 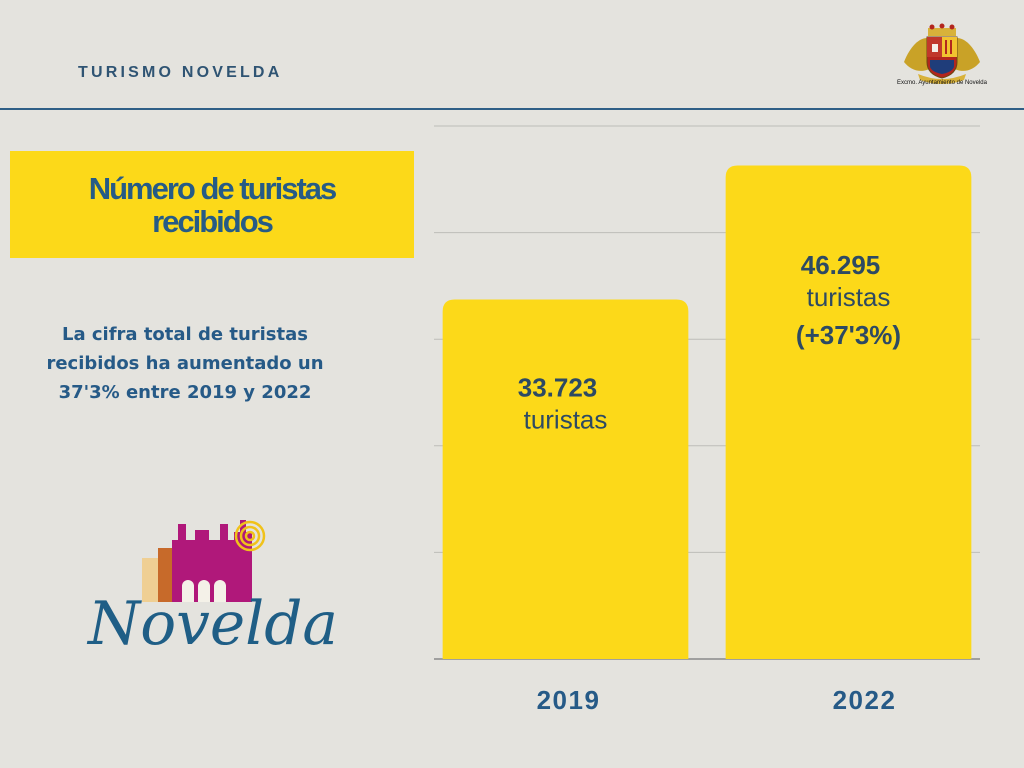 What do you see at coordinates (848, 335) in the screenshot?
I see `bar-data-label: (+37'3%)` at bounding box center [848, 335].